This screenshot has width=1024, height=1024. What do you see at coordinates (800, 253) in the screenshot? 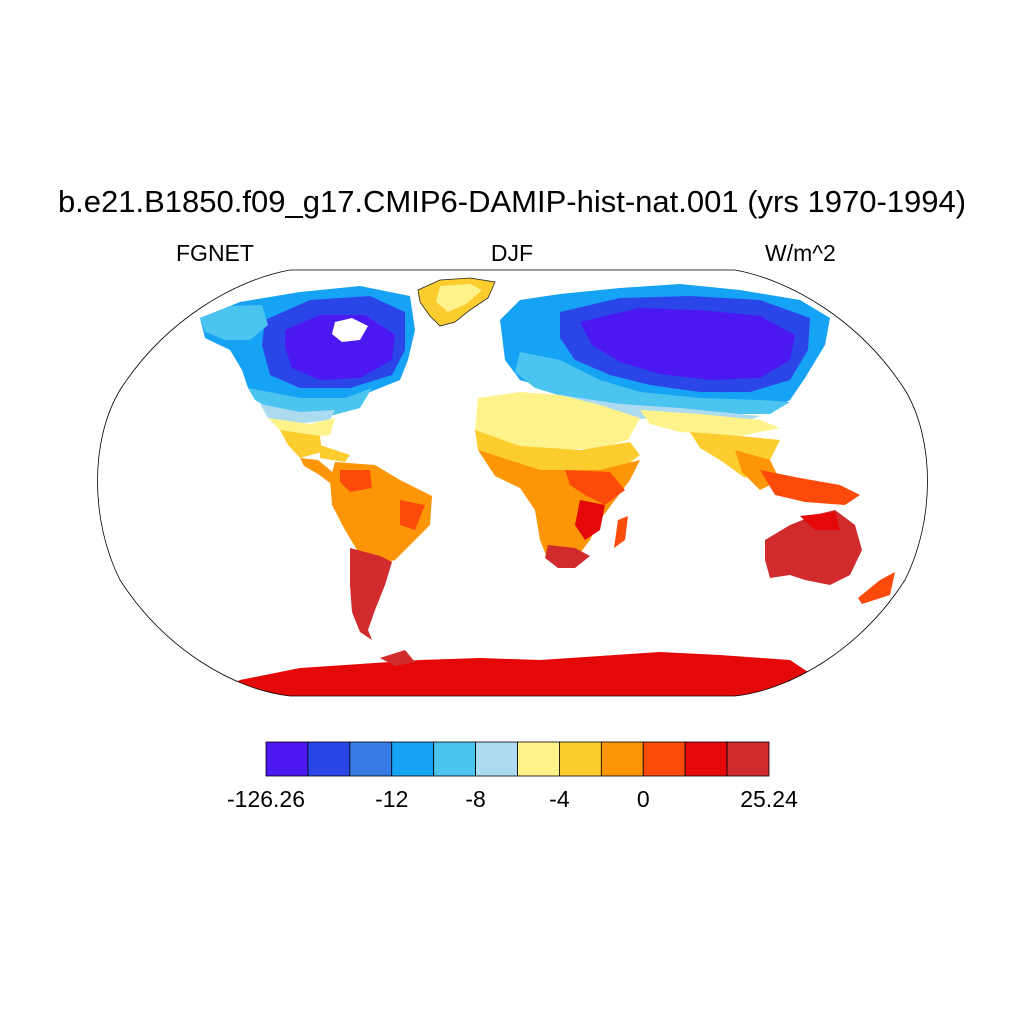
I see `units-label: W/m^2` at bounding box center [800, 253].